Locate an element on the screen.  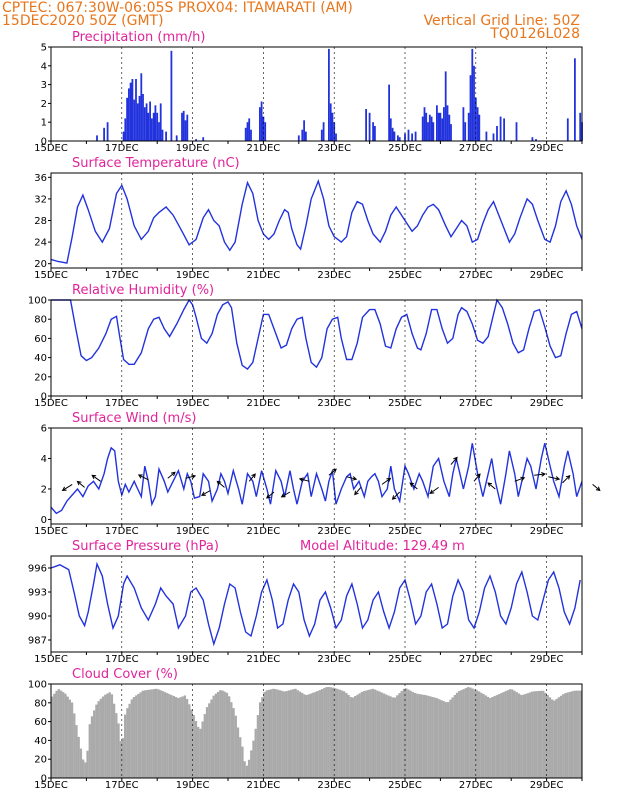
wind-x-tick-label: 25DEC is located at coordinates (405, 531).